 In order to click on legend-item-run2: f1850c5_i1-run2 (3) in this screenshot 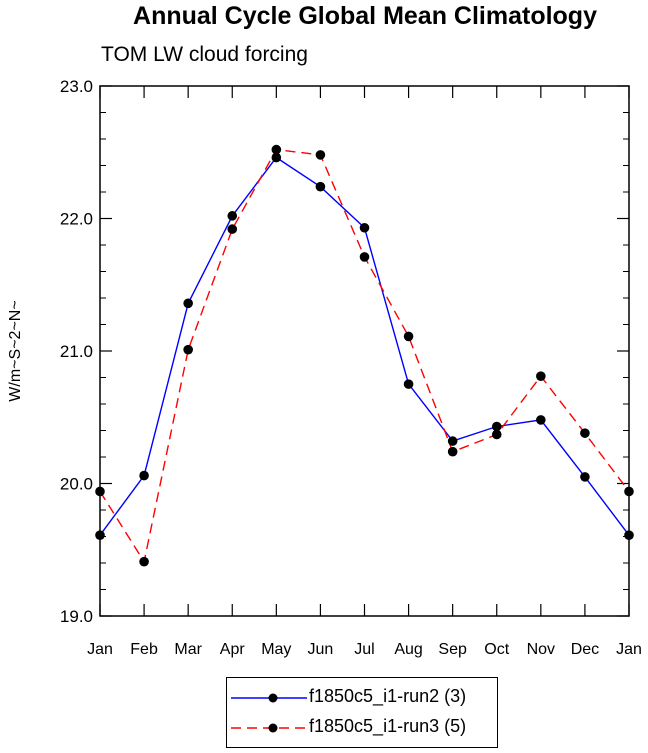, I will do `click(362, 698)`.